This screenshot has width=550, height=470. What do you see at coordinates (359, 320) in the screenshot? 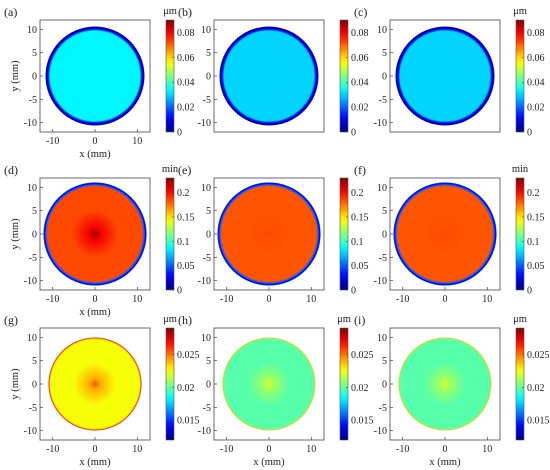
I see `panel-label: (i)` at bounding box center [359, 320].